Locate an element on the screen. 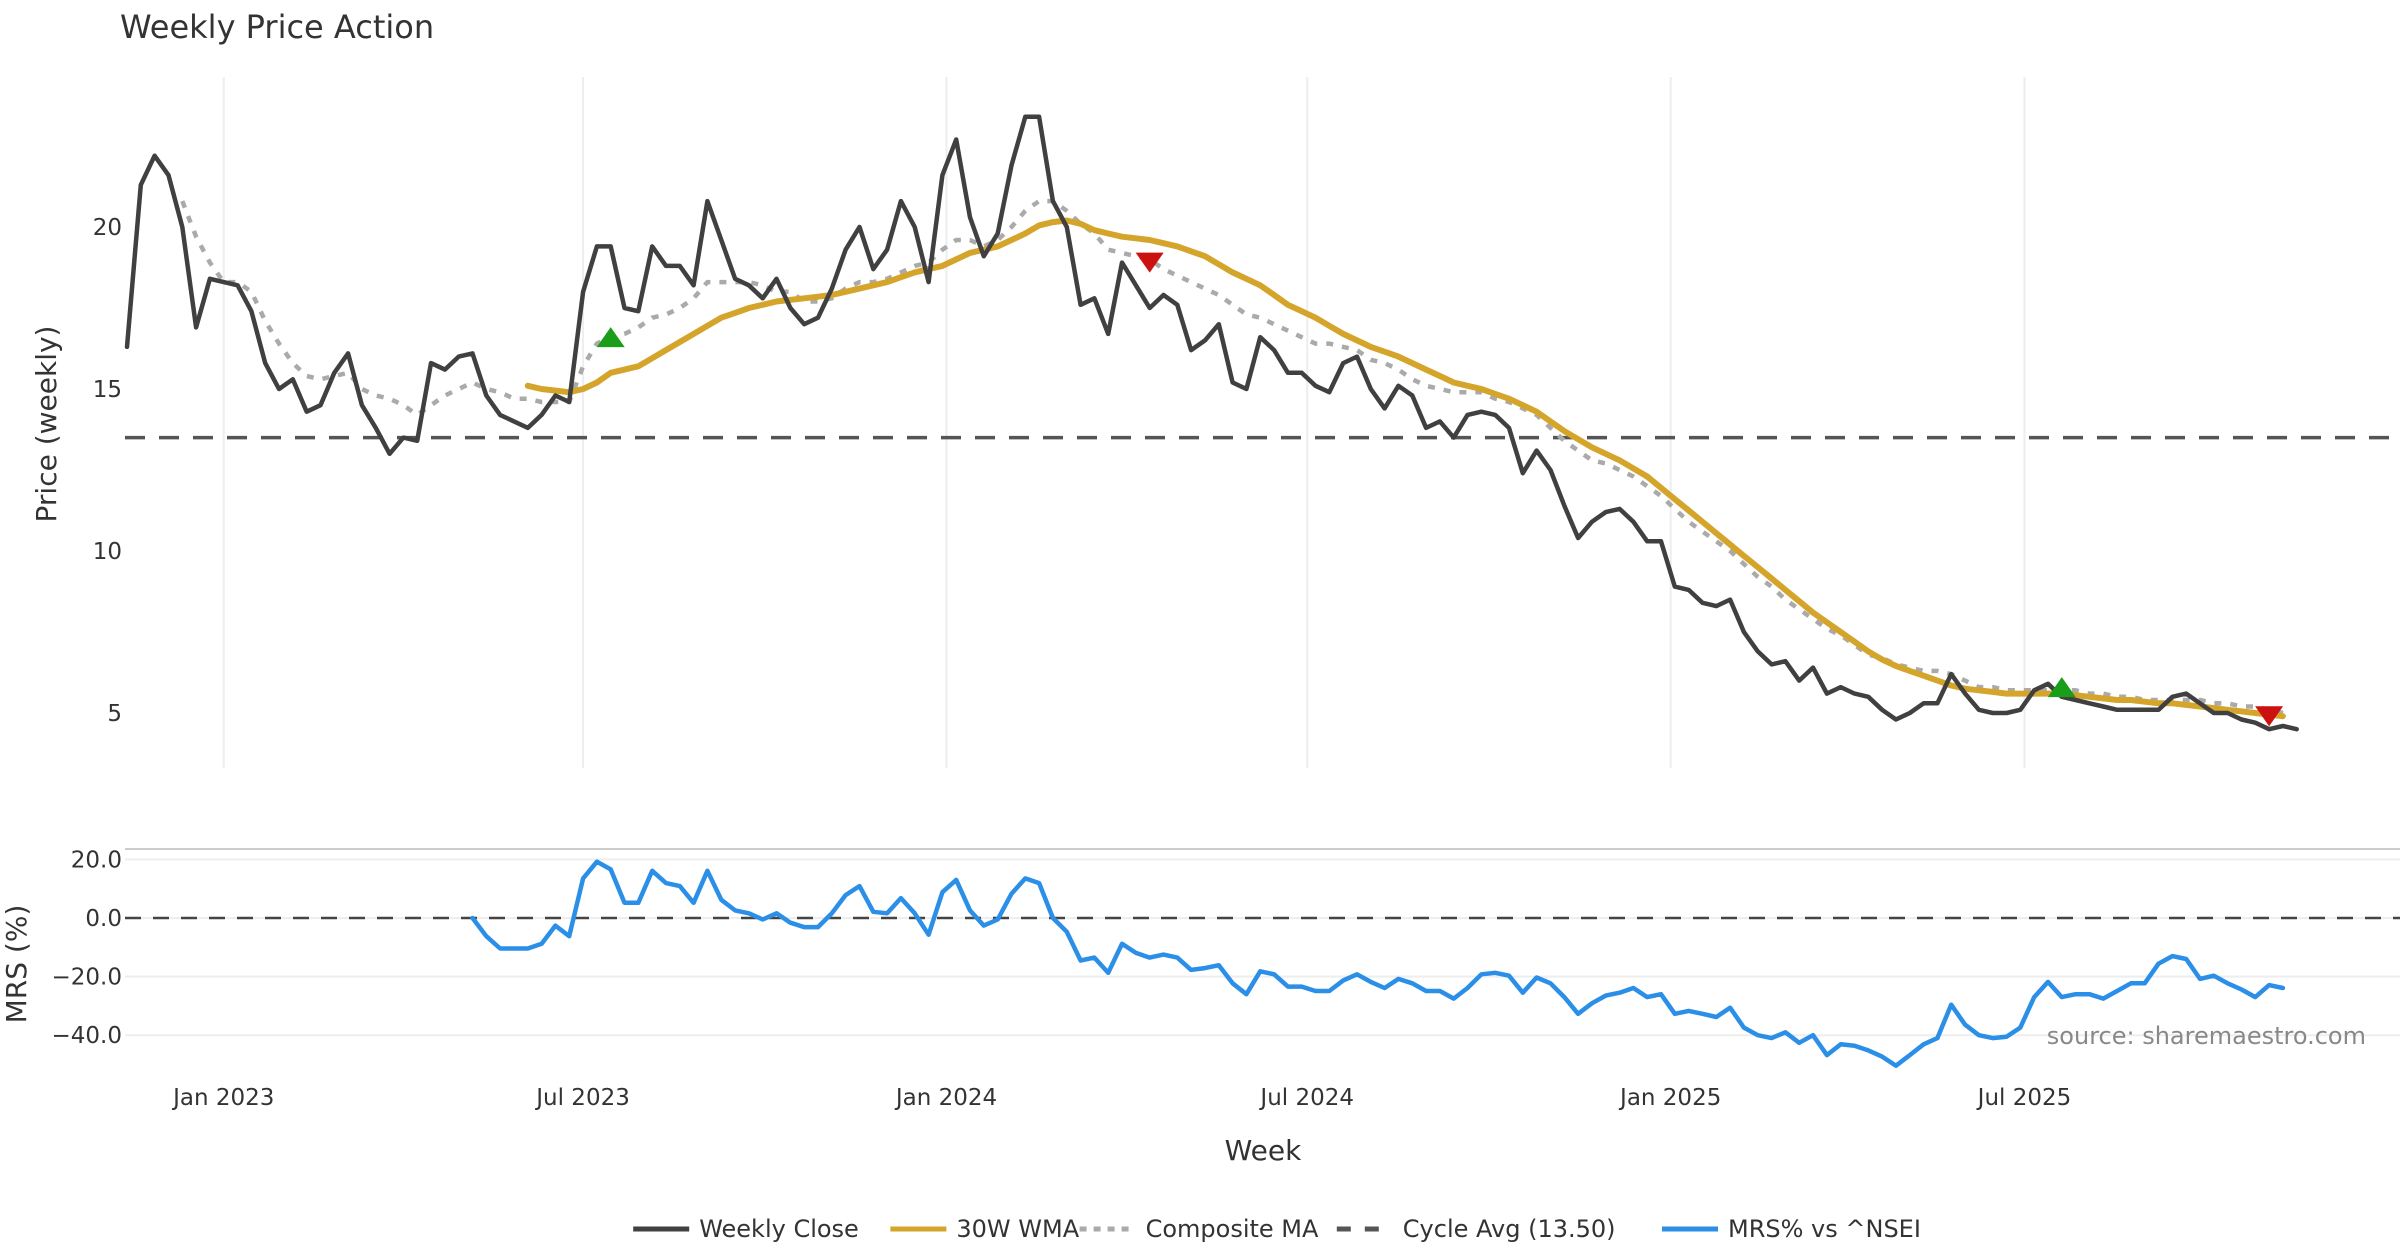  x-tick-label: Jul 2023 is located at coordinates (582, 1098).